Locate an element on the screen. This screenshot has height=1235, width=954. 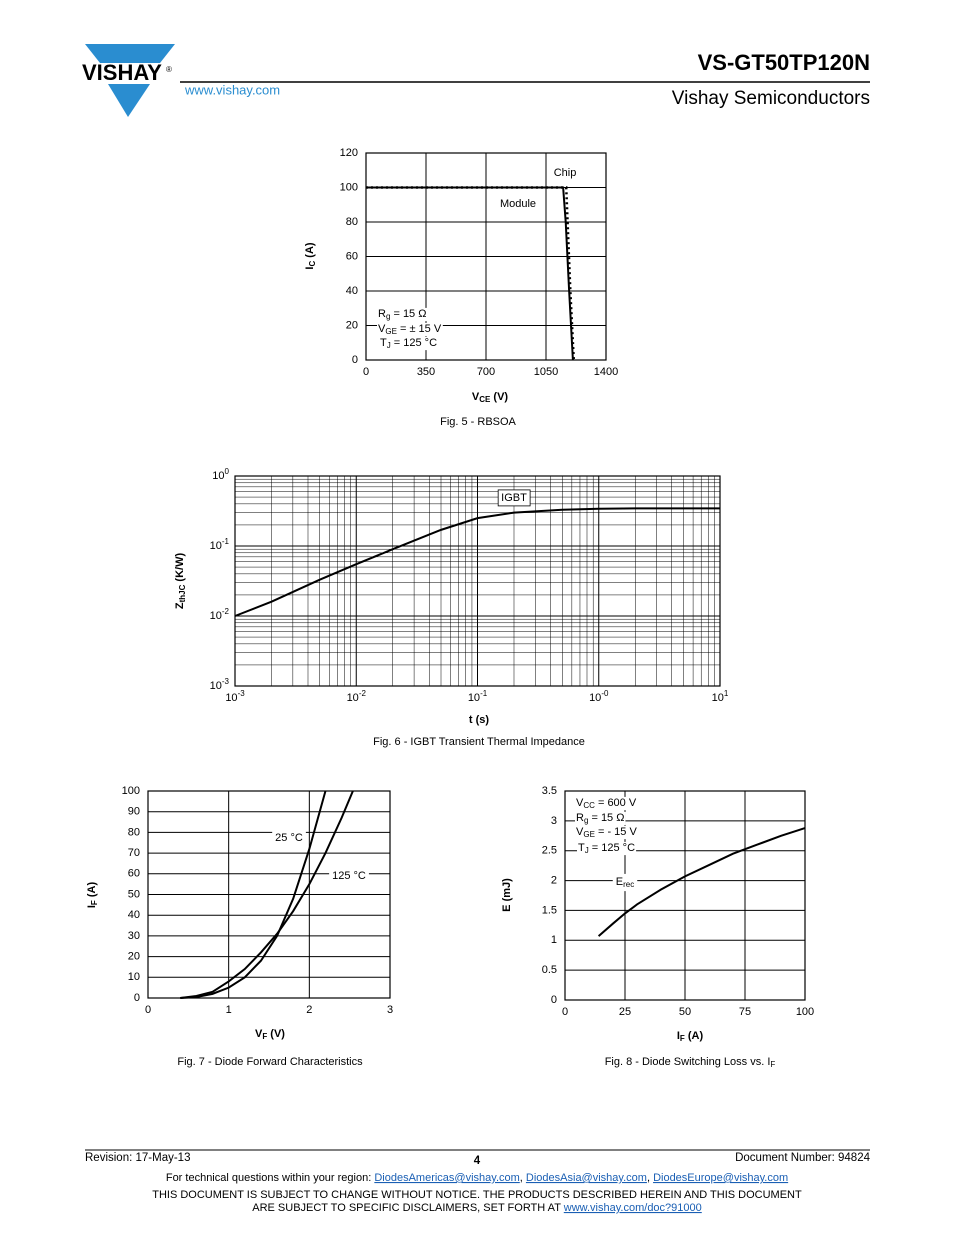
y-axis-label: IF (A) is located at coordinates (92, 895).